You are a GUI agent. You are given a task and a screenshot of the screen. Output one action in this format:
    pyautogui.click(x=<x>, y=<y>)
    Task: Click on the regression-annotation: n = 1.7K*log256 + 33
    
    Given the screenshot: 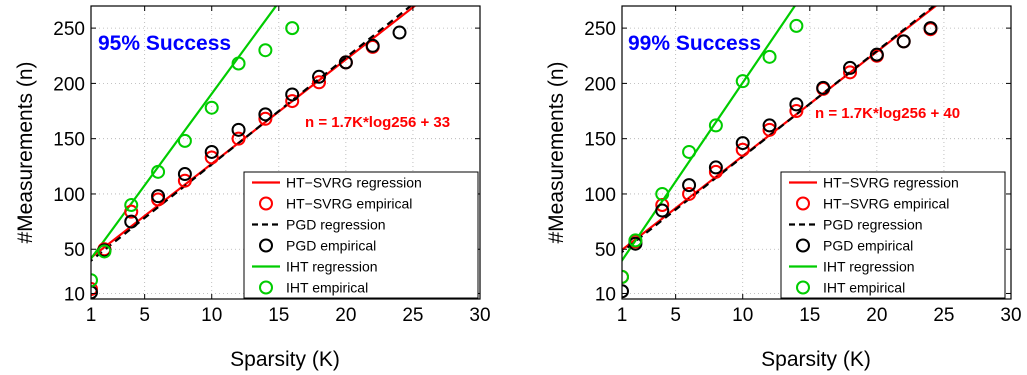 What is the action you would take?
    pyautogui.click(x=377, y=122)
    